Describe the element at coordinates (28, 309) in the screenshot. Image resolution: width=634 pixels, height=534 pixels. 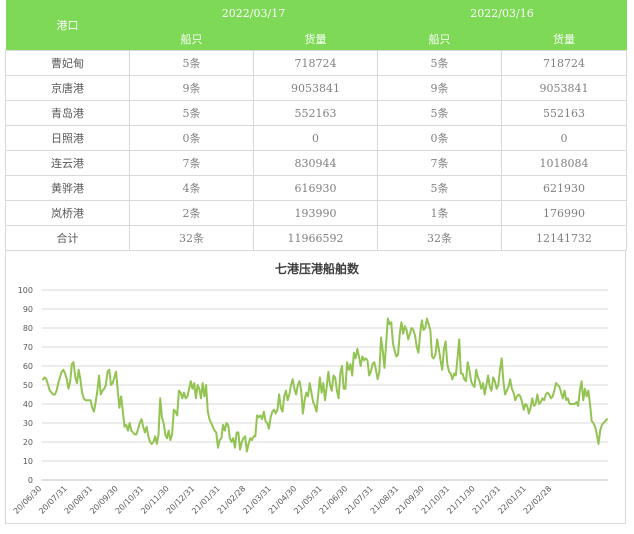
I see `y-tick-label: 90` at that location.